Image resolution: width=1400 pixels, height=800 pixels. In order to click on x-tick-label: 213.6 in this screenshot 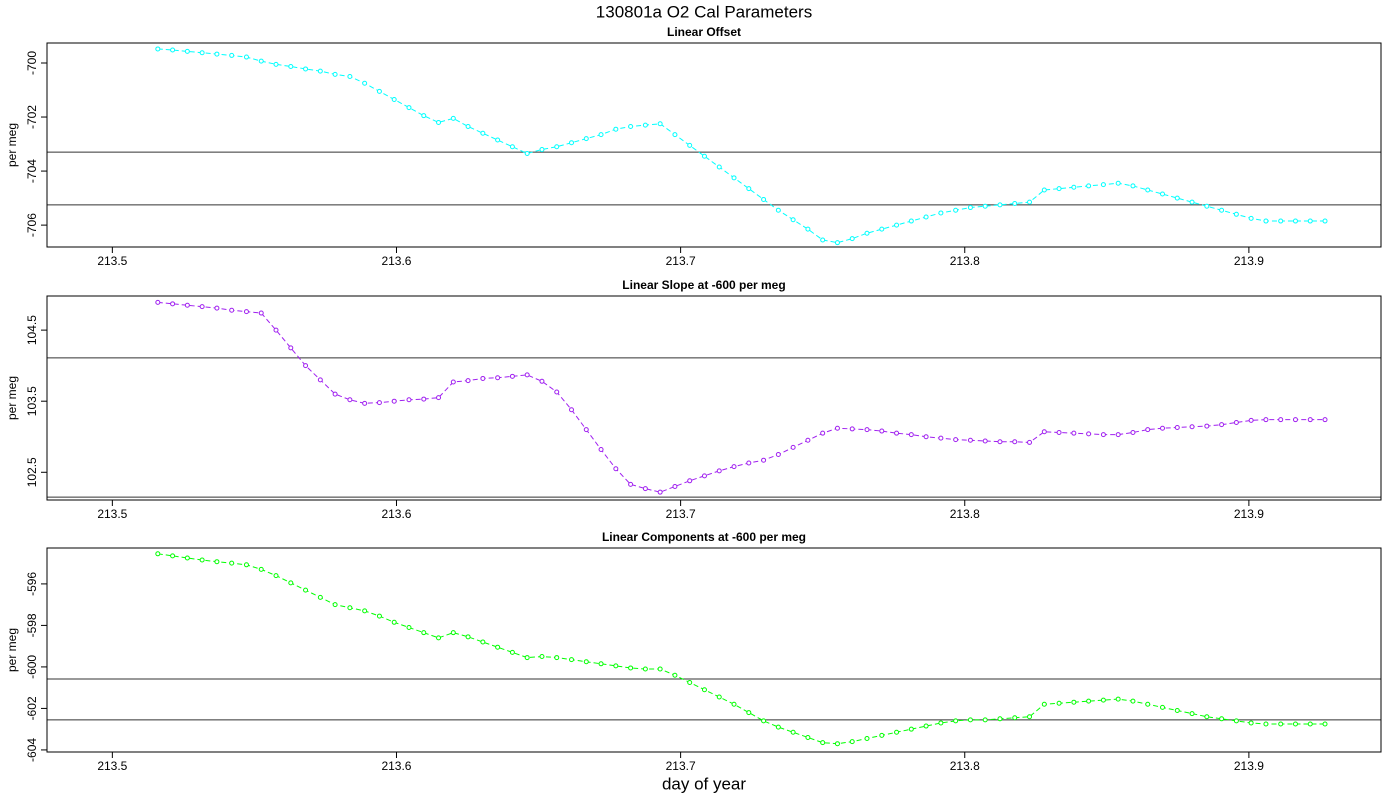, I will do `click(396, 766)`.